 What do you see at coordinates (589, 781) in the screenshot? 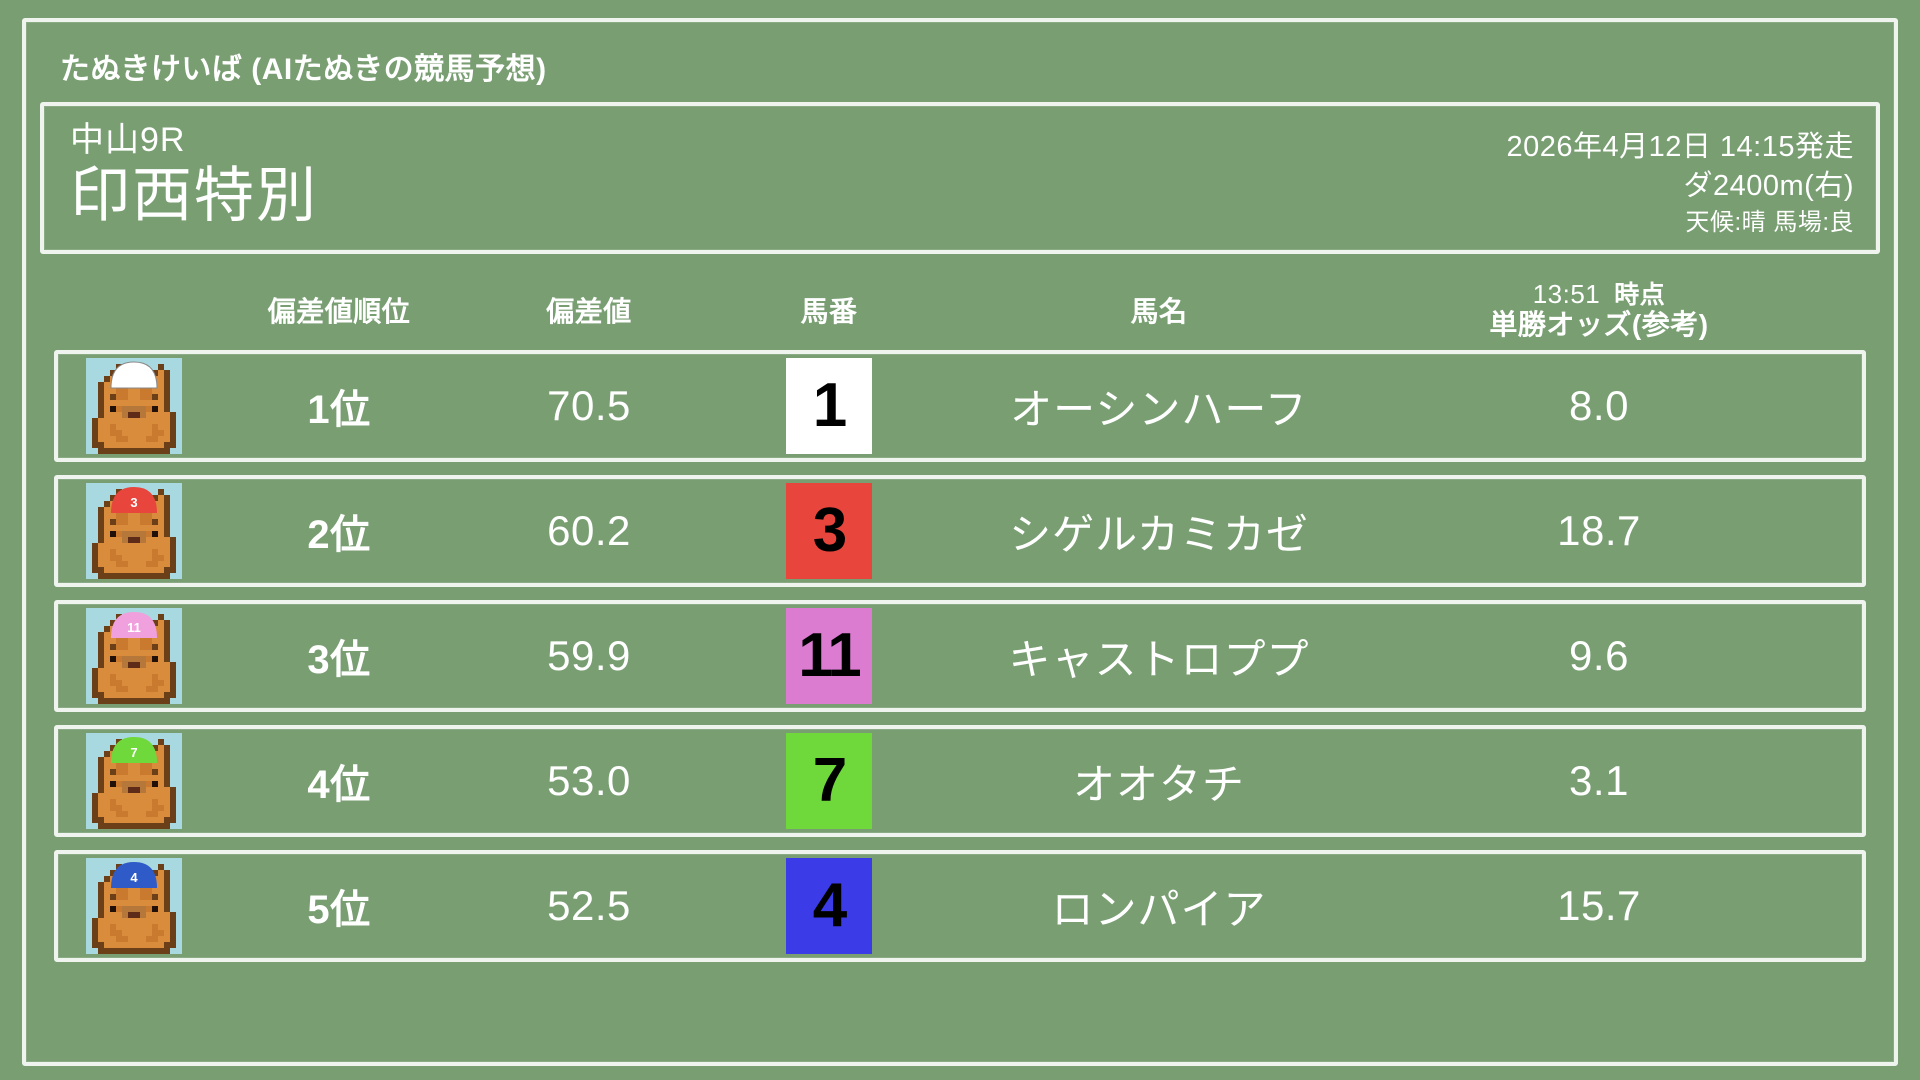
I see `score-value: 53.0` at bounding box center [589, 781].